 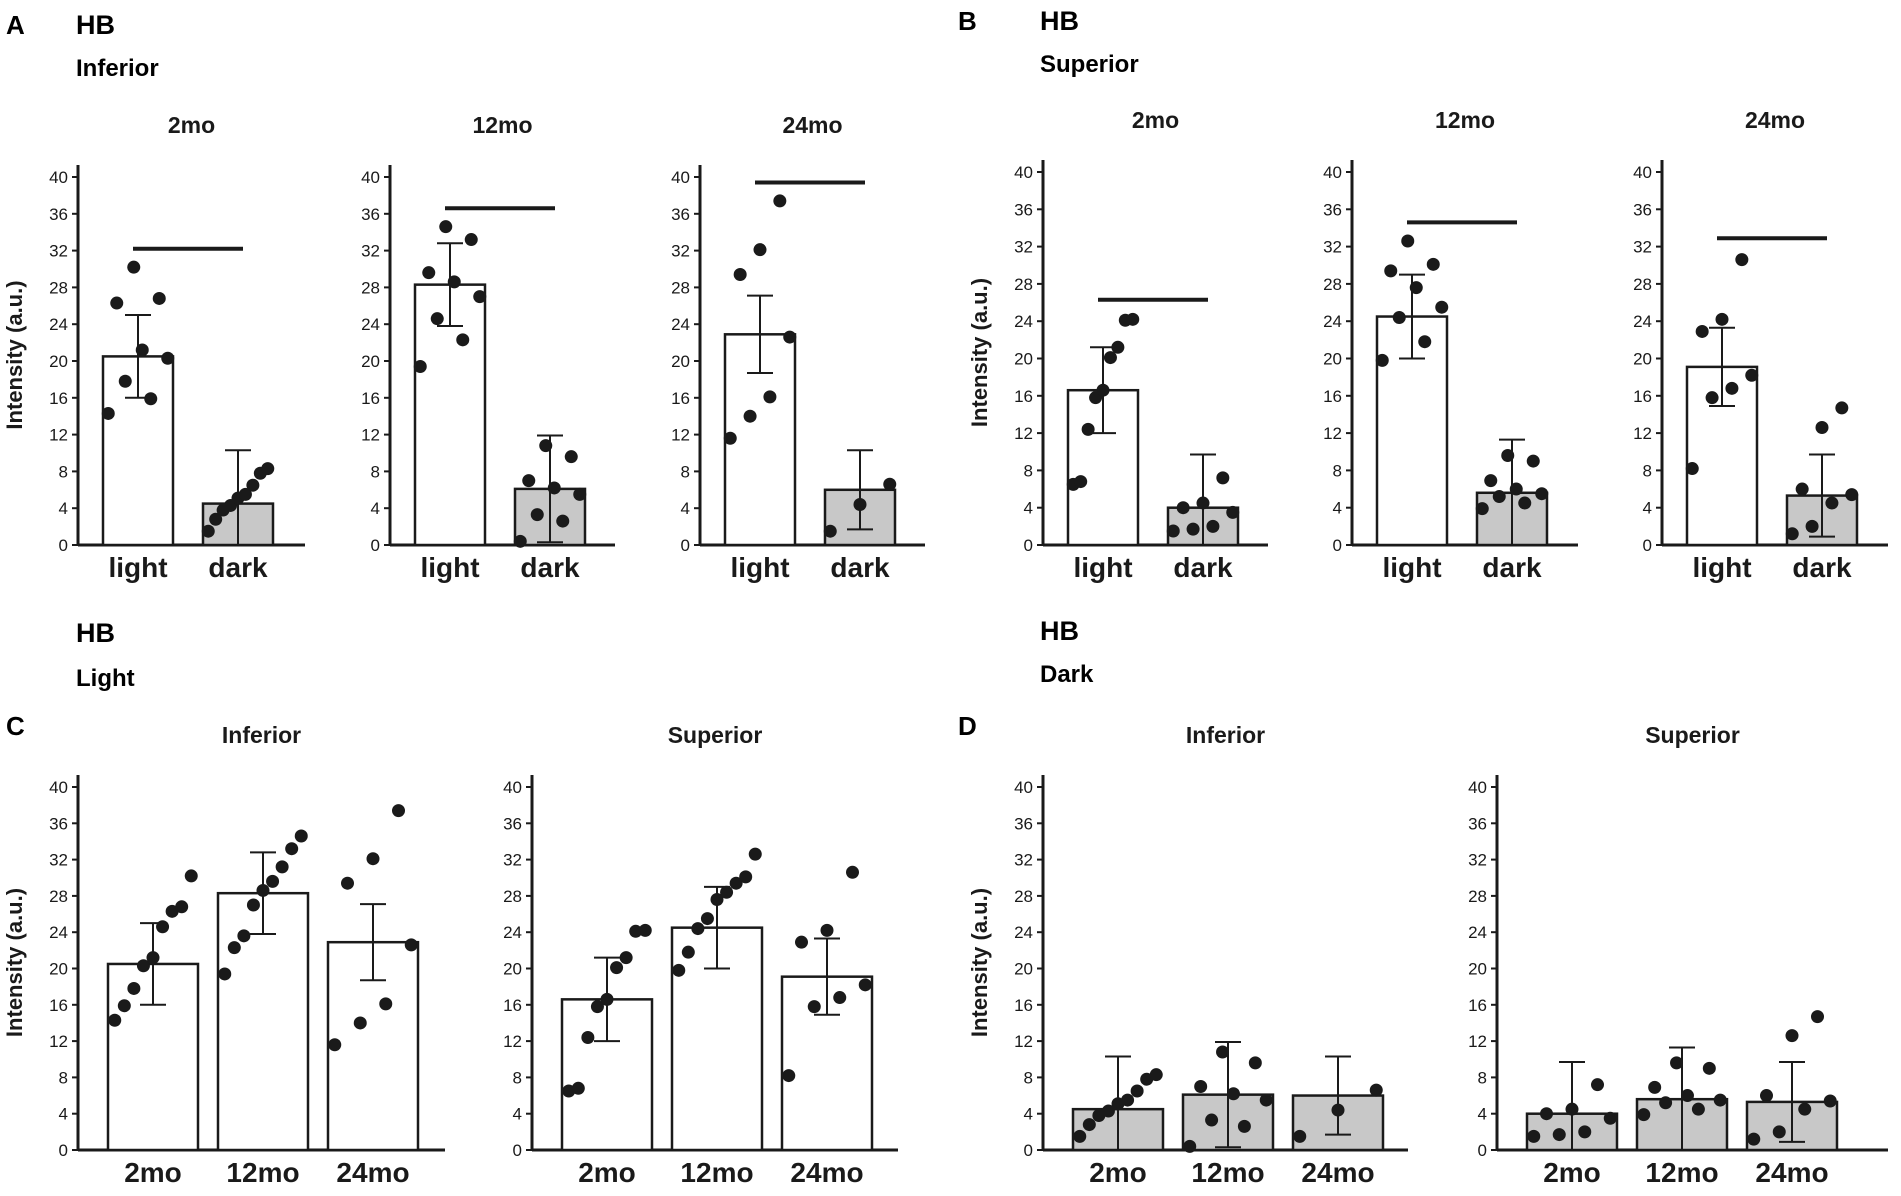 What do you see at coordinates (372, 1172) in the screenshot?
I see `x-tick-label-24mo: 24mo` at bounding box center [372, 1172].